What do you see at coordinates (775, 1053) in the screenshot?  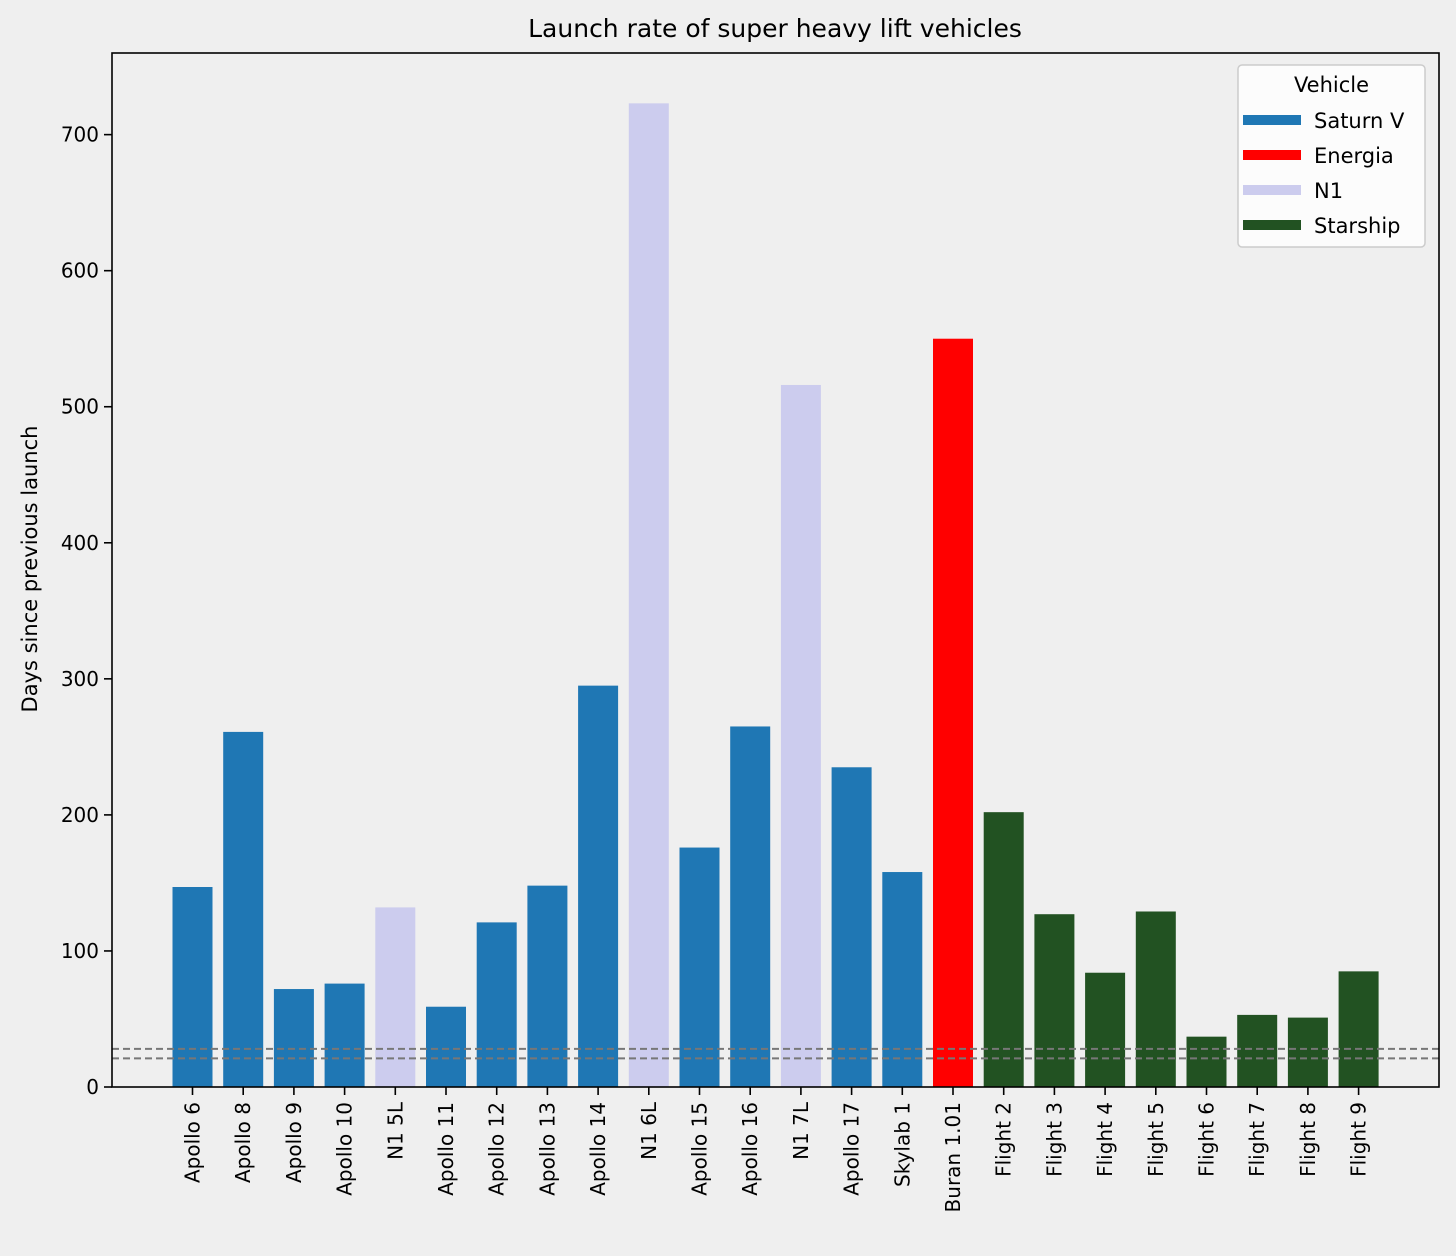 I see `reference-lines` at bounding box center [775, 1053].